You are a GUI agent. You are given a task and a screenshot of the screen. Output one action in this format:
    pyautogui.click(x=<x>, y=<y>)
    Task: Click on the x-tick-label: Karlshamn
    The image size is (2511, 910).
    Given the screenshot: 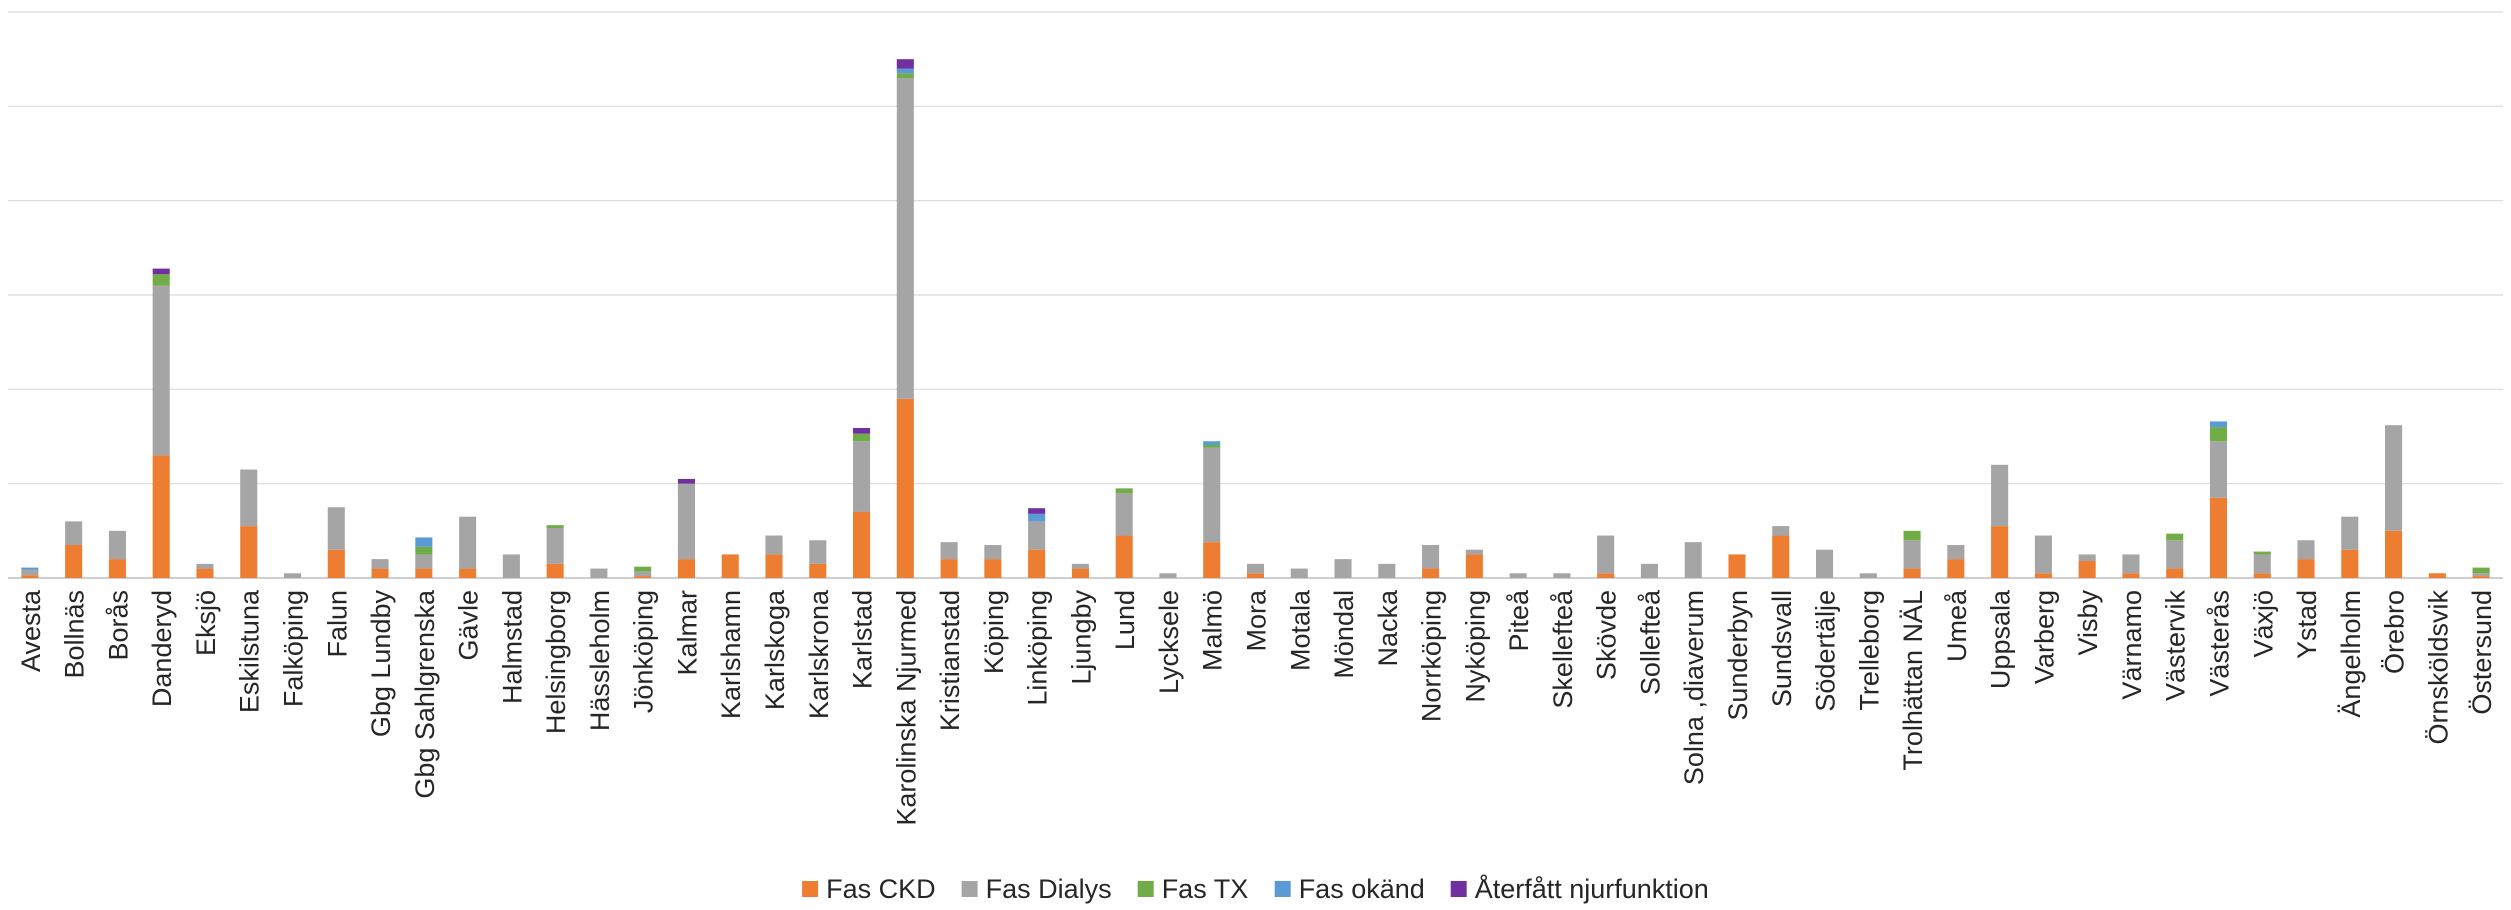 What is the action you would take?
    pyautogui.click(x=731, y=654)
    